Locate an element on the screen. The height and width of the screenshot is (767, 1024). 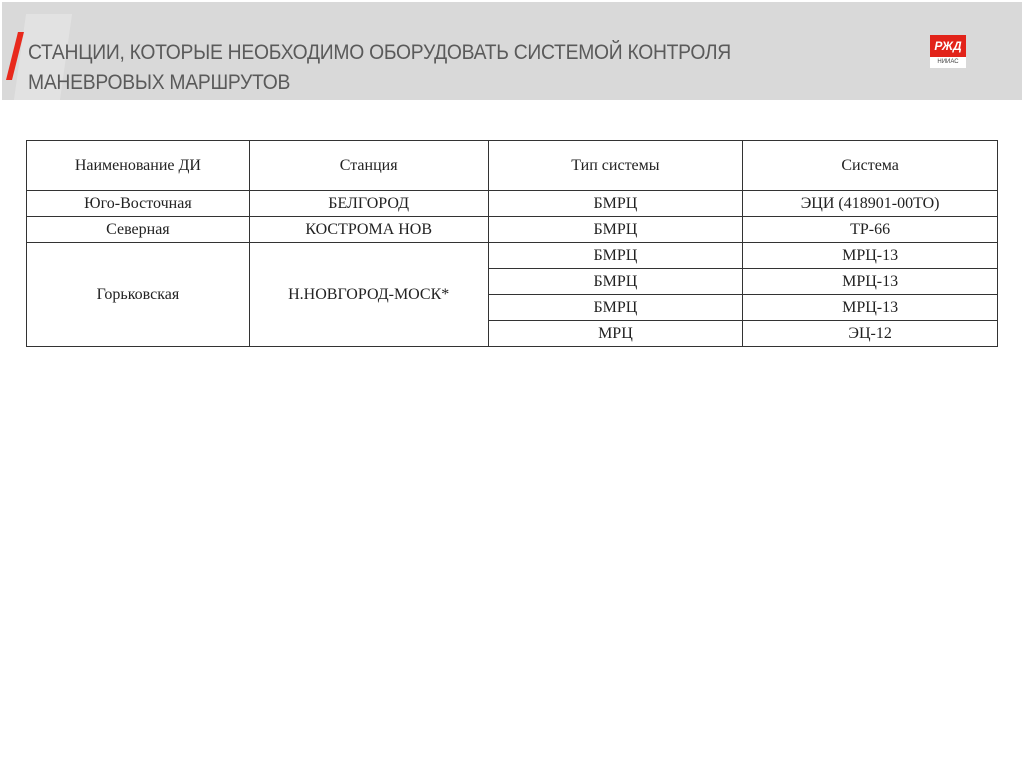
title-line-2: МАНЕВРОВЫХ МАРШРУТОВ is located at coordinates (159, 82).